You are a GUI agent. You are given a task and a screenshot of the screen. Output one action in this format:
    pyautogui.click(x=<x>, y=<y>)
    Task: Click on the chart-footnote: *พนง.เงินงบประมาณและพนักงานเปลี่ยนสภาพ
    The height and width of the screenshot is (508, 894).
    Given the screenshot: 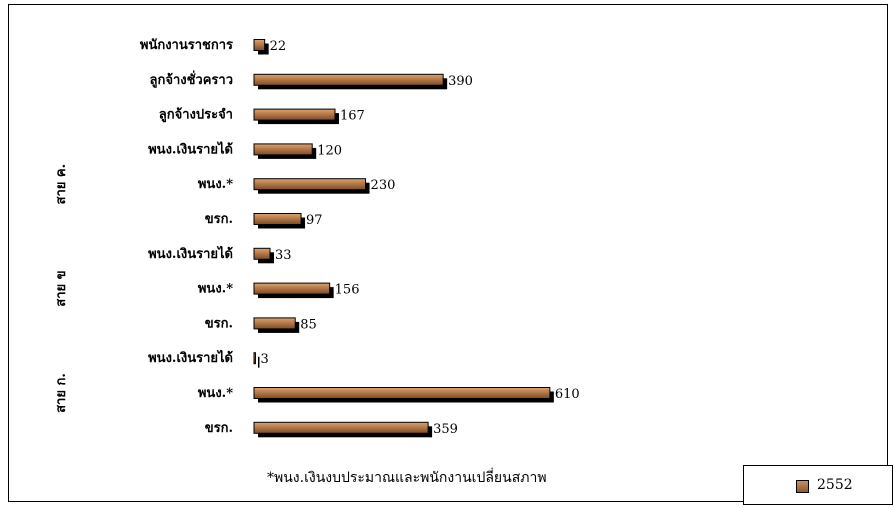 What is the action you would take?
    pyautogui.click(x=407, y=478)
    